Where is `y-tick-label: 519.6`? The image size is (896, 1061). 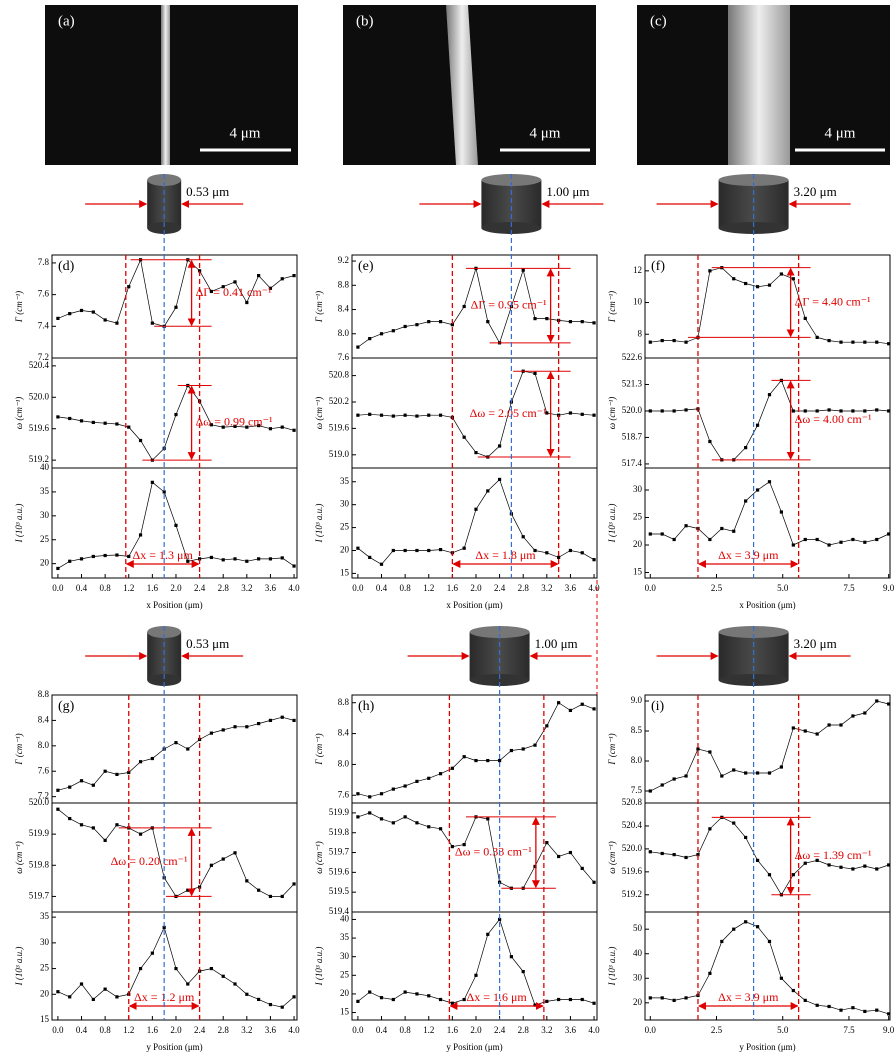 y-tick-label: 519.6 is located at coordinates (632, 871).